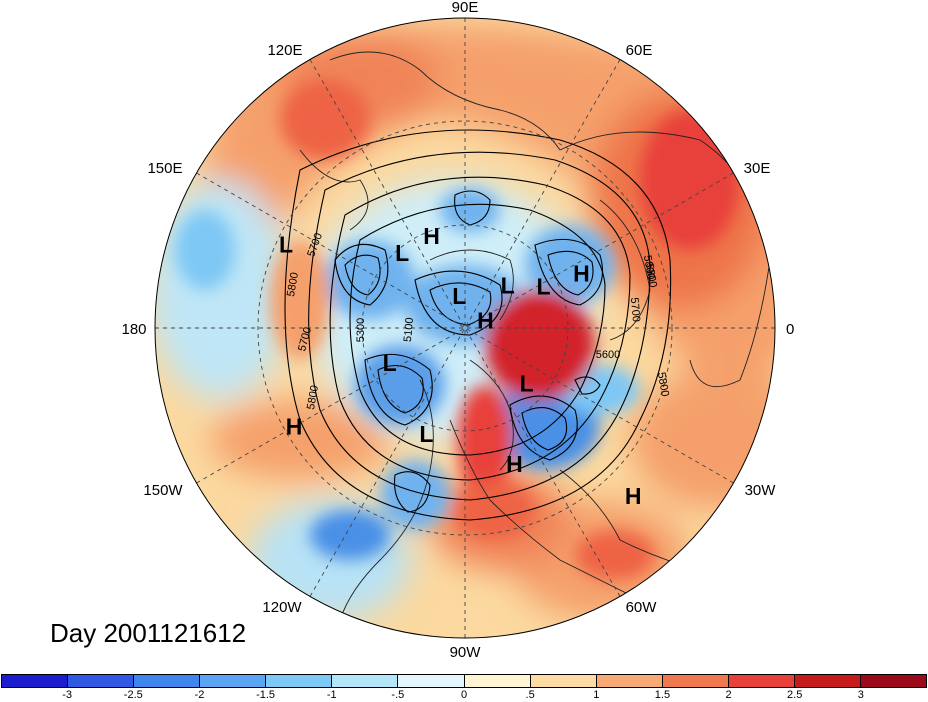  Describe the element at coordinates (761, 490) in the screenshot. I see `longitude-label: 30W` at that location.